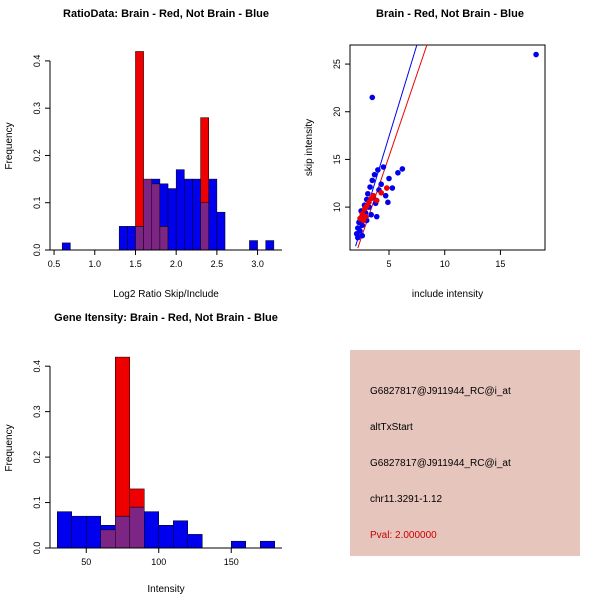 Image resolution: width=600 pixels, height=600 pixels. What do you see at coordinates (165, 589) in the screenshot?
I see `x-axis-label: Intensity` at bounding box center [165, 589].